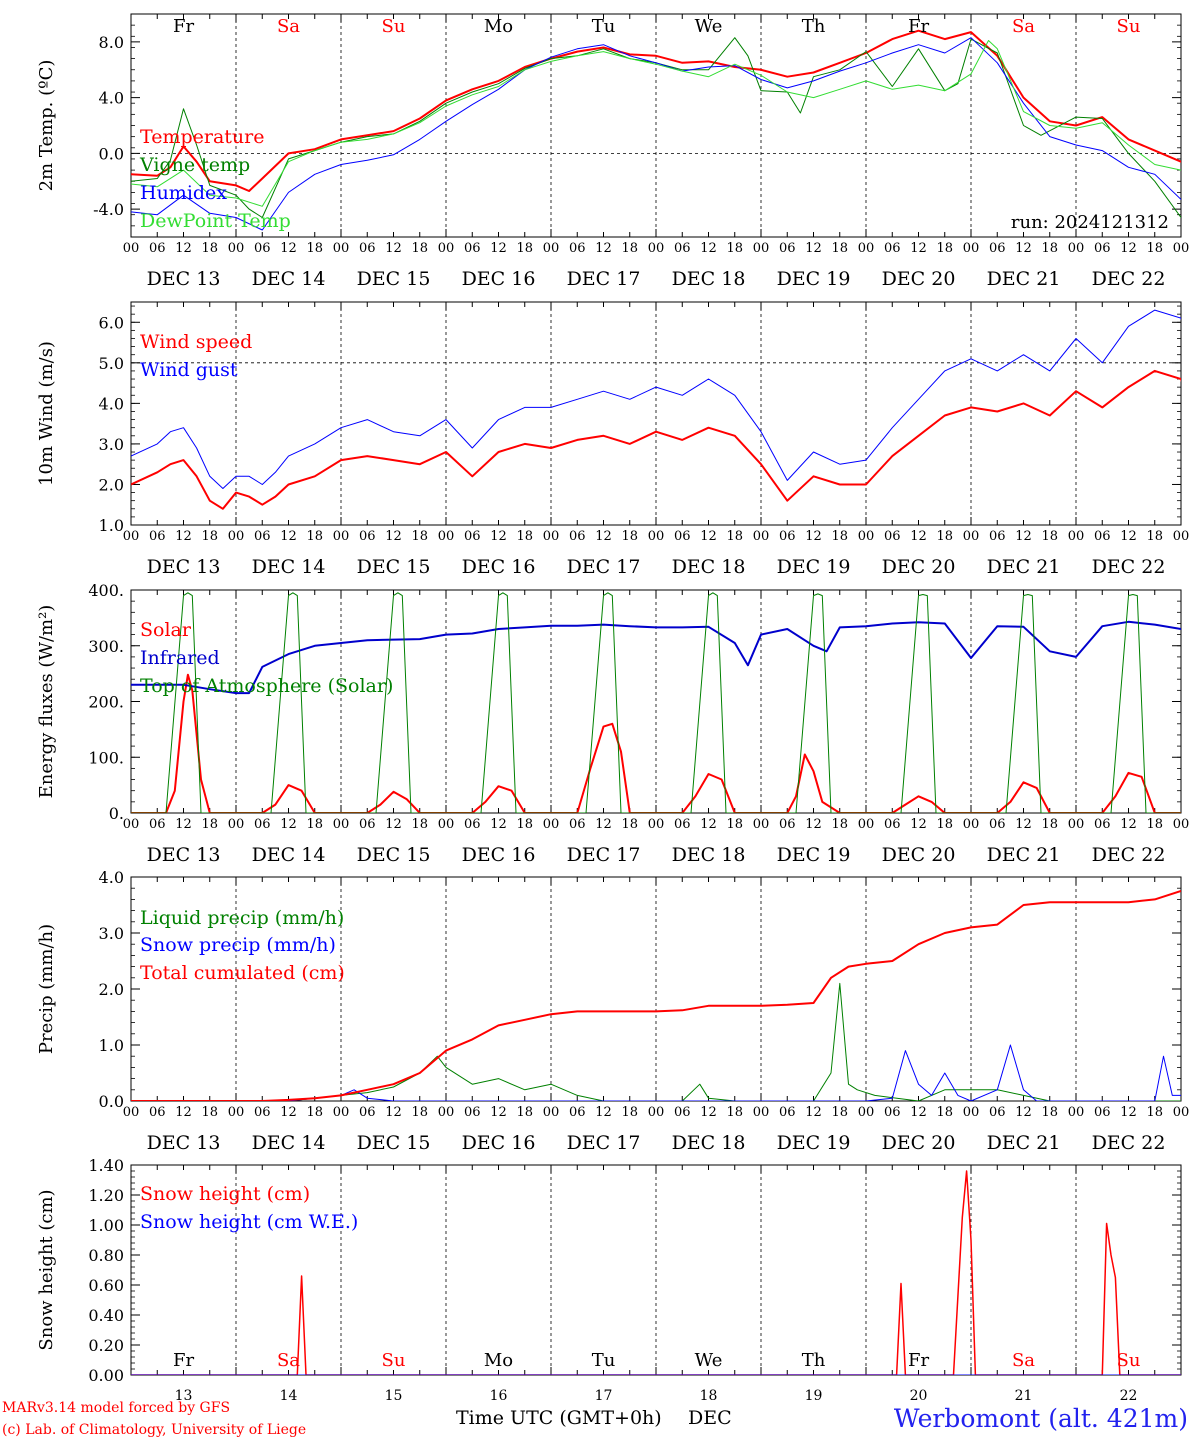 Image resolution: width=1194 pixels, height=1440 pixels. What do you see at coordinates (814, 1360) in the screenshot?
I see `day-label: Th` at bounding box center [814, 1360].